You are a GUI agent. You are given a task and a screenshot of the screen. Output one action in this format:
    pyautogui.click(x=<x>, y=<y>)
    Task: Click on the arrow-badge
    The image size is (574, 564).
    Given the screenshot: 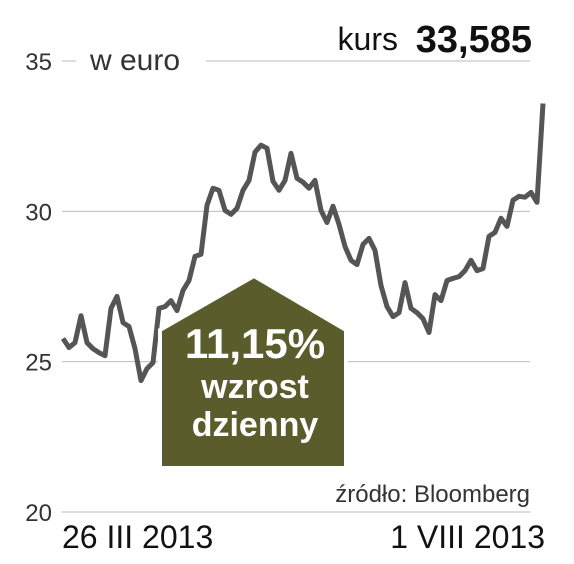 What is the action you would take?
    pyautogui.click(x=253, y=371)
    